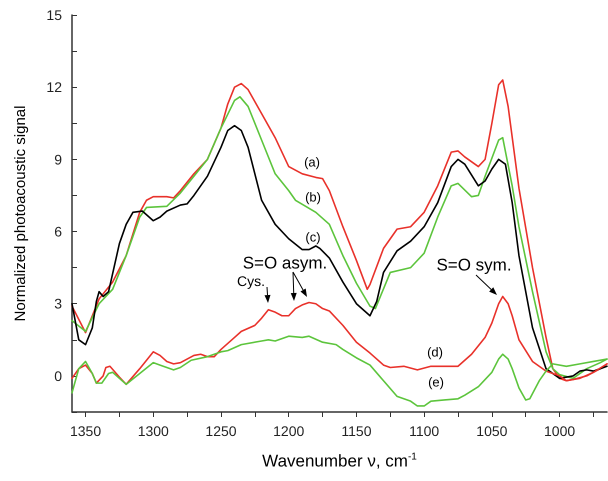 The image size is (608, 481). I want to click on annotation: (c), so click(313, 237).